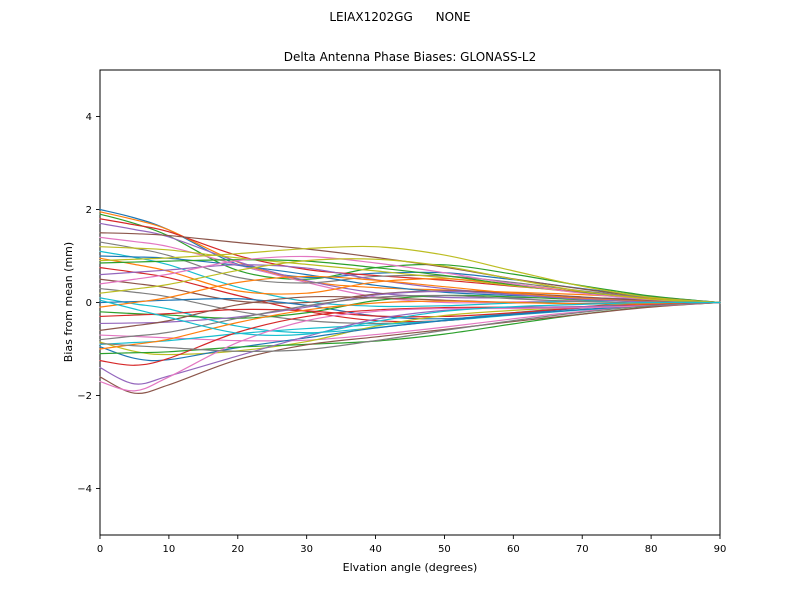 This screenshot has width=800, height=600. Describe the element at coordinates (100, 549) in the screenshot. I see `x-tick-label: 0` at that location.